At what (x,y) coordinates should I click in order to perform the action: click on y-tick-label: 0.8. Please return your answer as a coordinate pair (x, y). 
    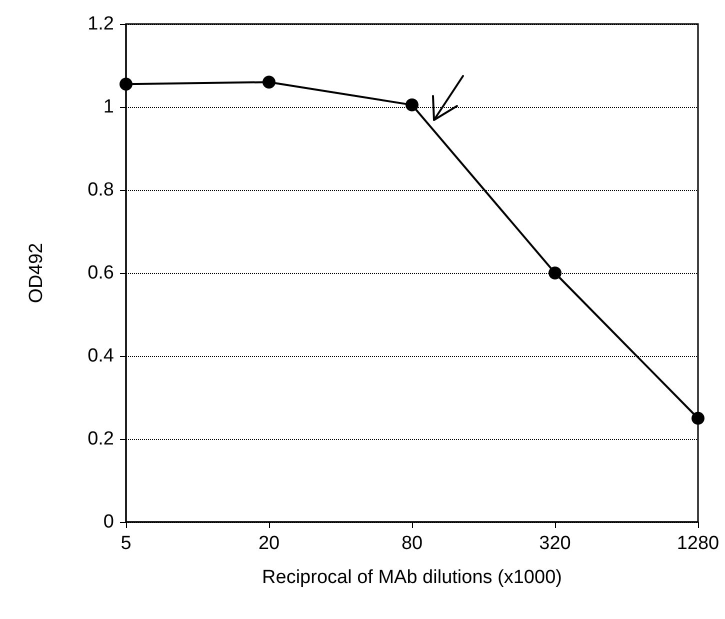
    Looking at the image, I should click on (101, 190).